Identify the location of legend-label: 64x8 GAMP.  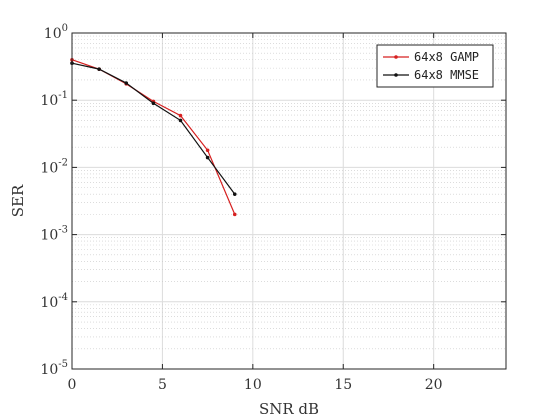
(446, 57).